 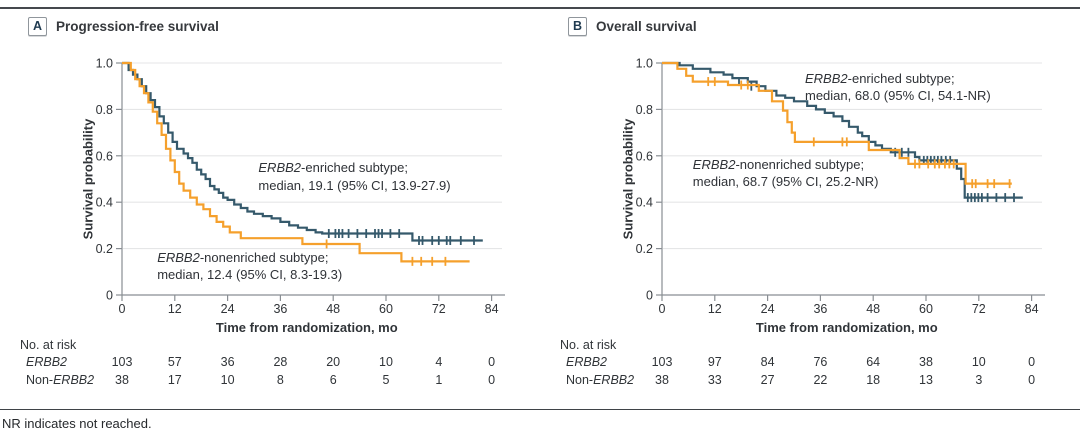 What do you see at coordinates (439, 380) in the screenshot?
I see `risk-count: 1` at bounding box center [439, 380].